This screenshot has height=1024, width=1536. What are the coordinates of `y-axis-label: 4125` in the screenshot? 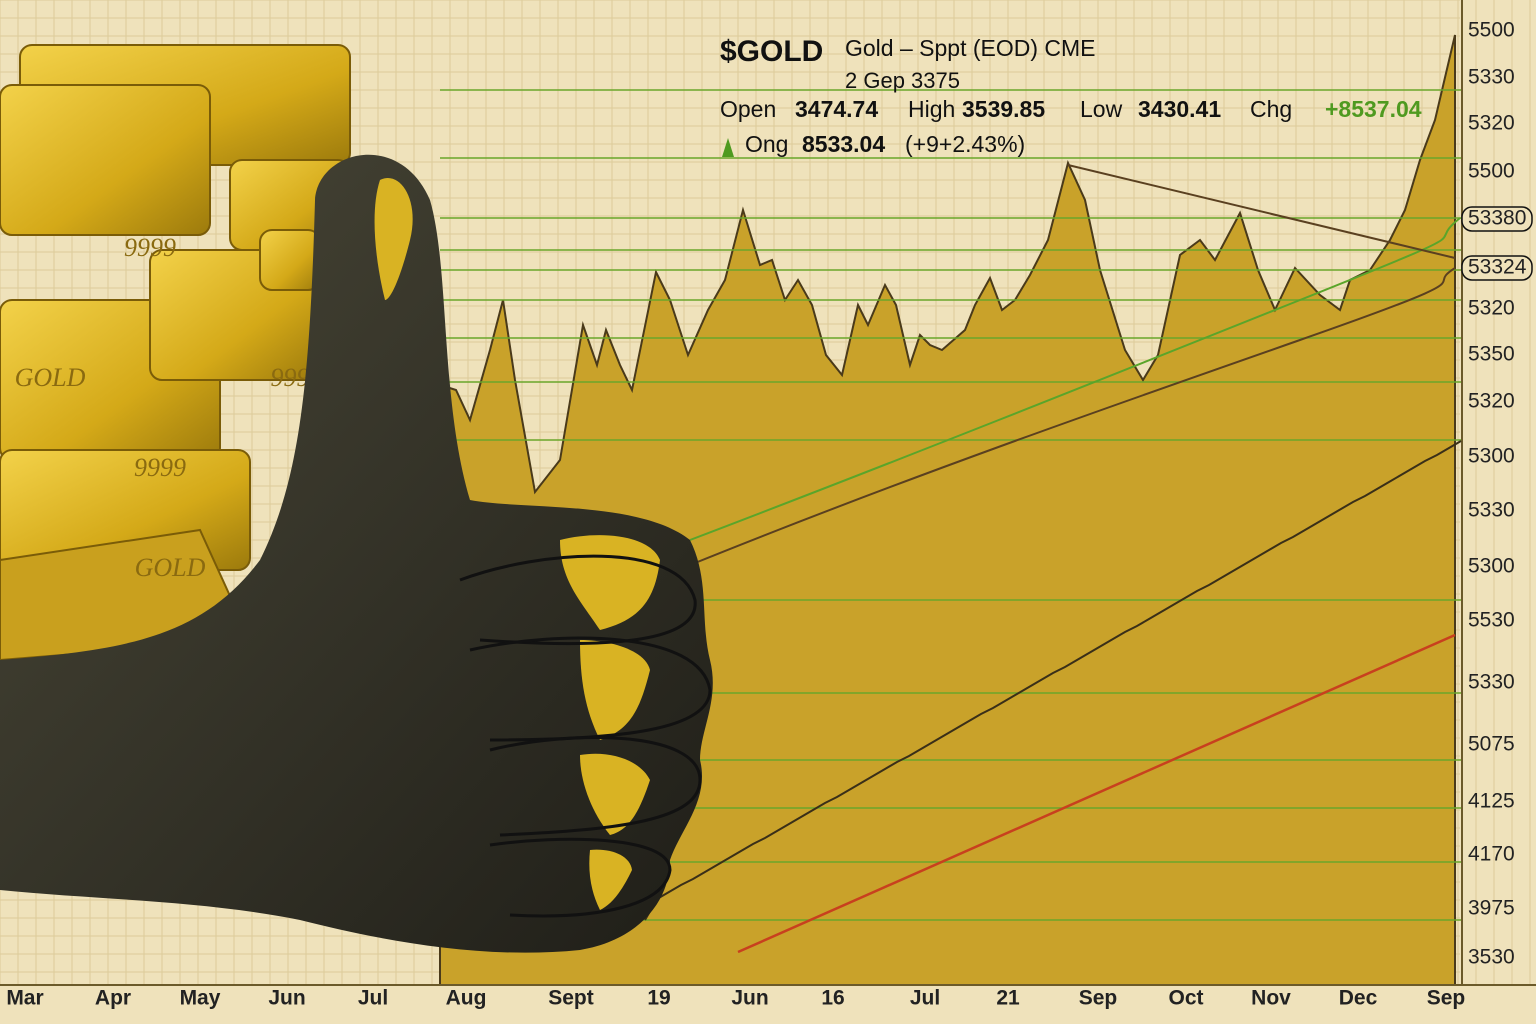 It's located at (1491, 801).